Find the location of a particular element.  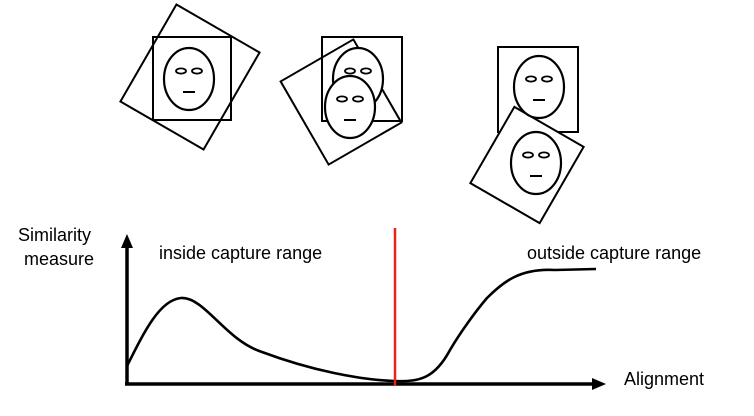

y-axis-label-line1: Similarity is located at coordinates (55, 235).